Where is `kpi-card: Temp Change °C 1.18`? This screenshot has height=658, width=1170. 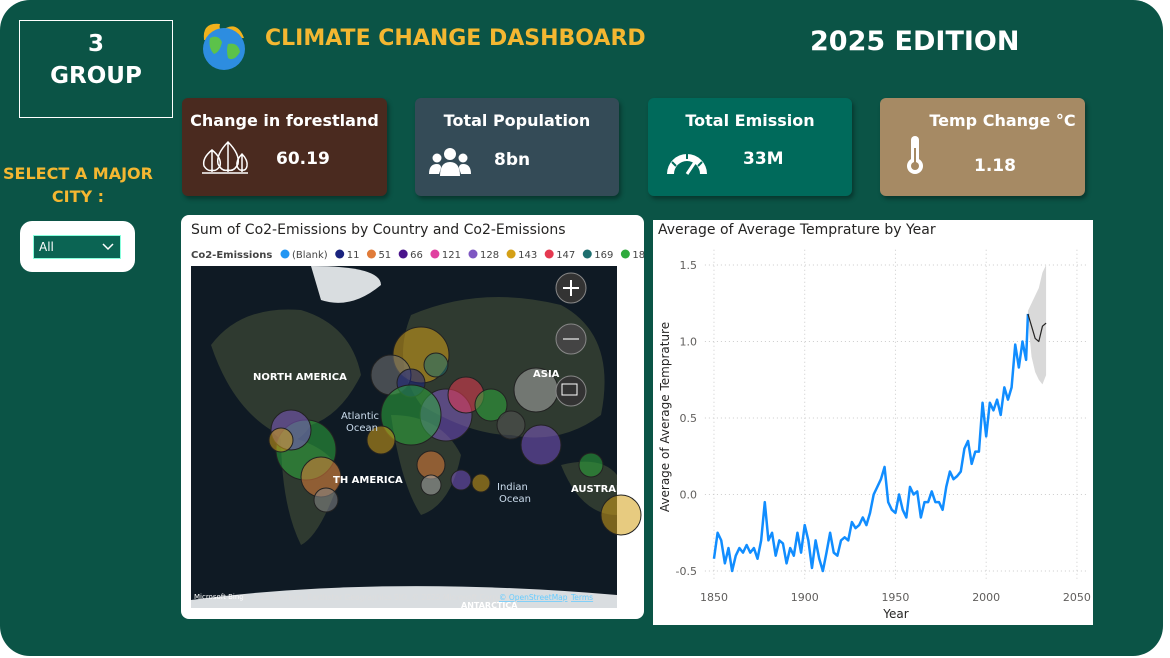
kpi-card: Temp Change °C 1.18 is located at coordinates (982, 147).